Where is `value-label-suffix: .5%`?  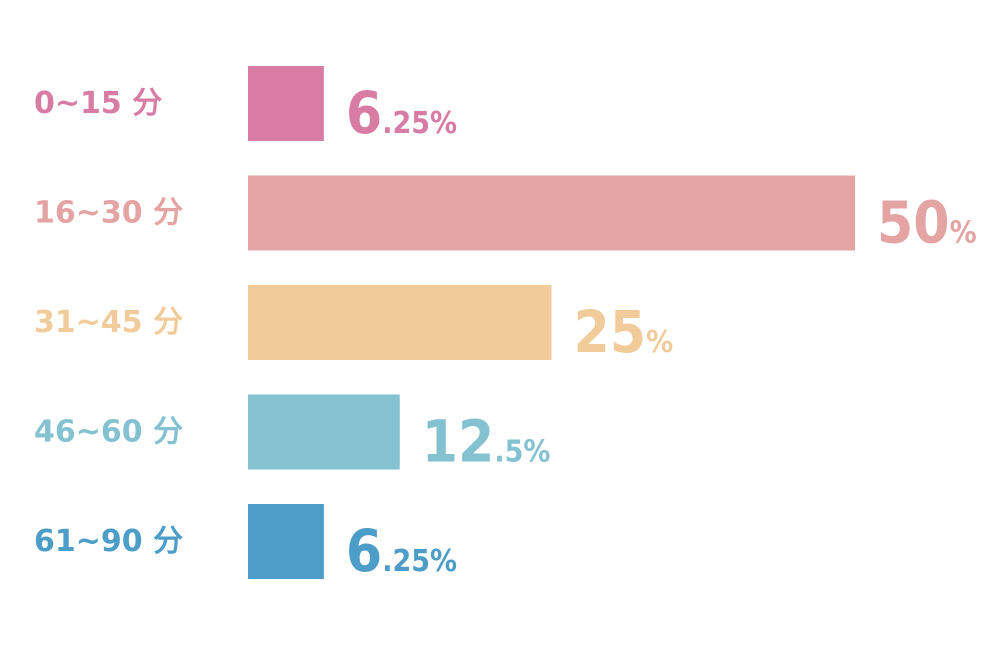 value-label-suffix: .5% is located at coordinates (522, 452).